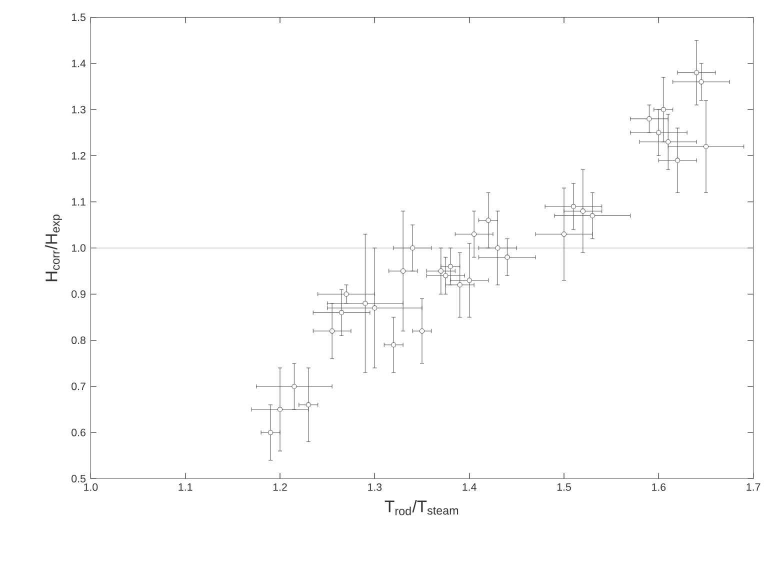  Describe the element at coordinates (53, 248) in the screenshot. I see `y-axis-title: H$_{corr}$/H$_{exp}$` at that location.